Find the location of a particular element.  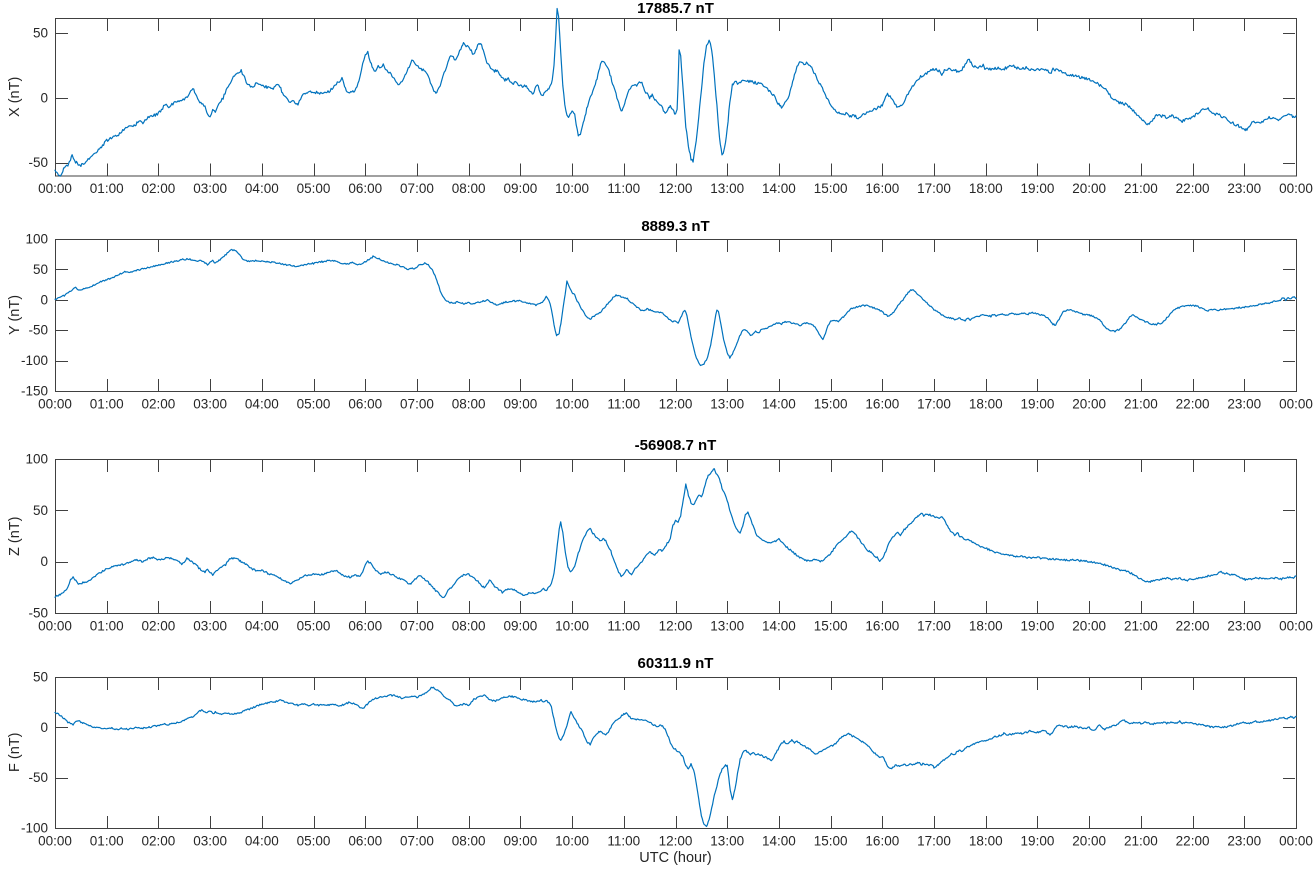

y-tick-label: -150 is located at coordinates (34, 391).